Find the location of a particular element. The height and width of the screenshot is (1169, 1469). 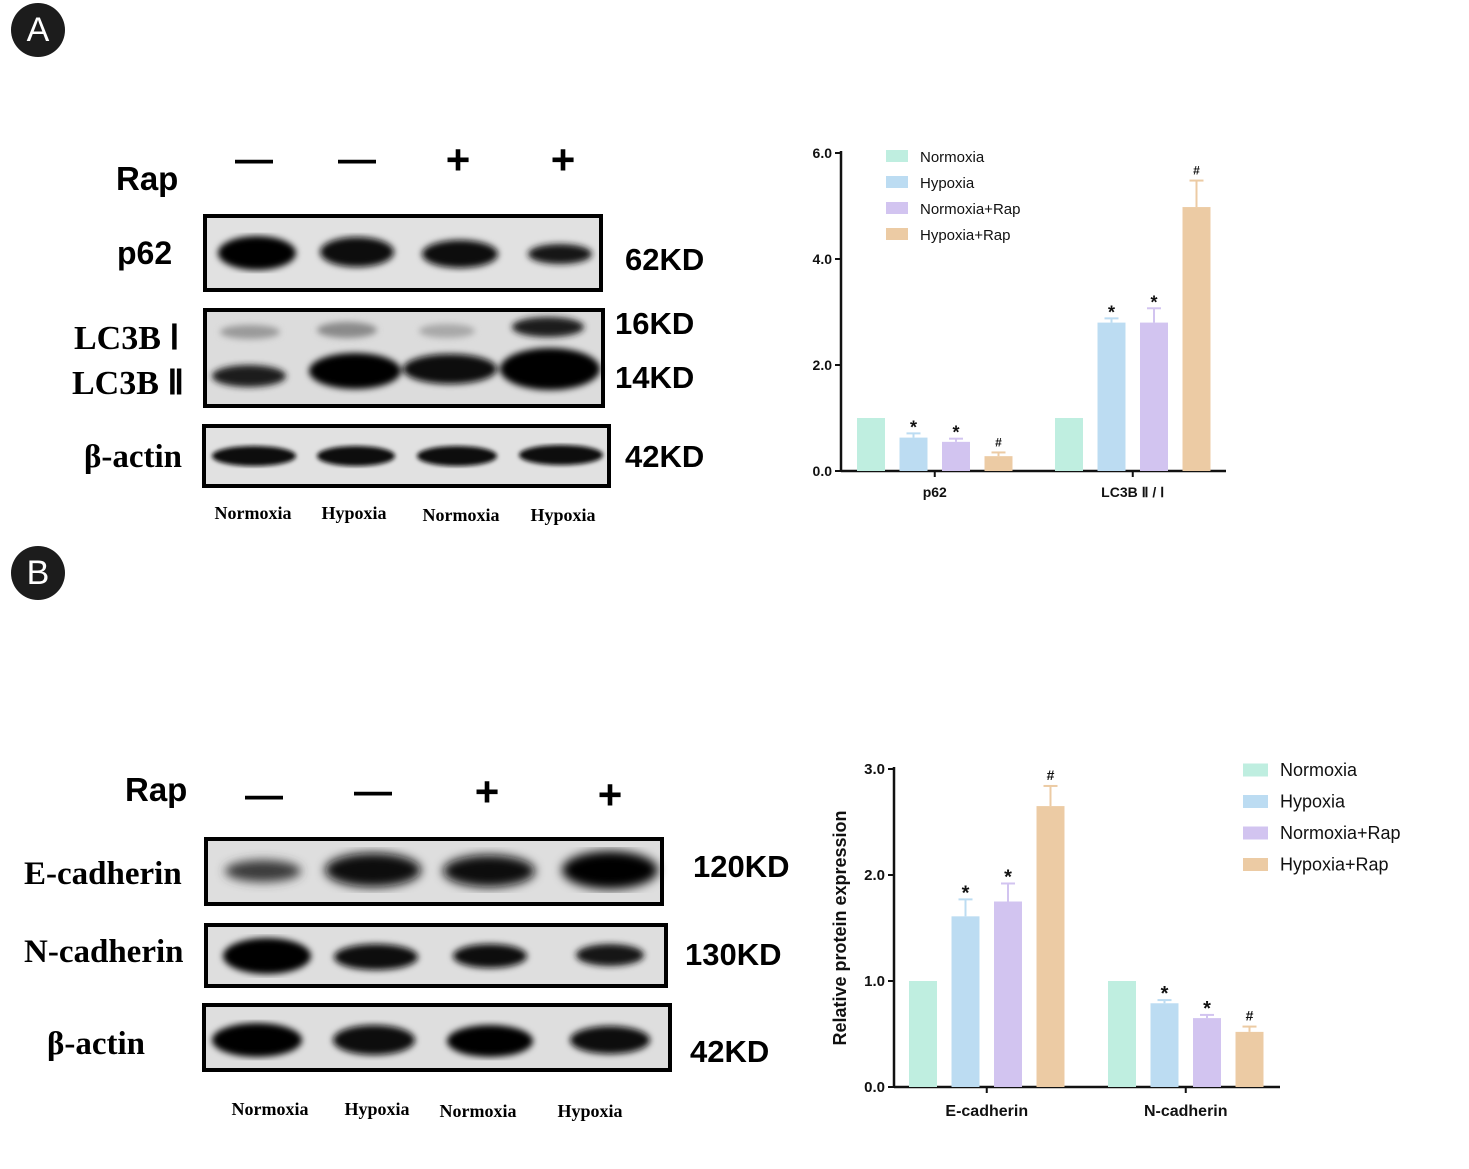

panel-label-b: B is located at coordinates (38, 573).